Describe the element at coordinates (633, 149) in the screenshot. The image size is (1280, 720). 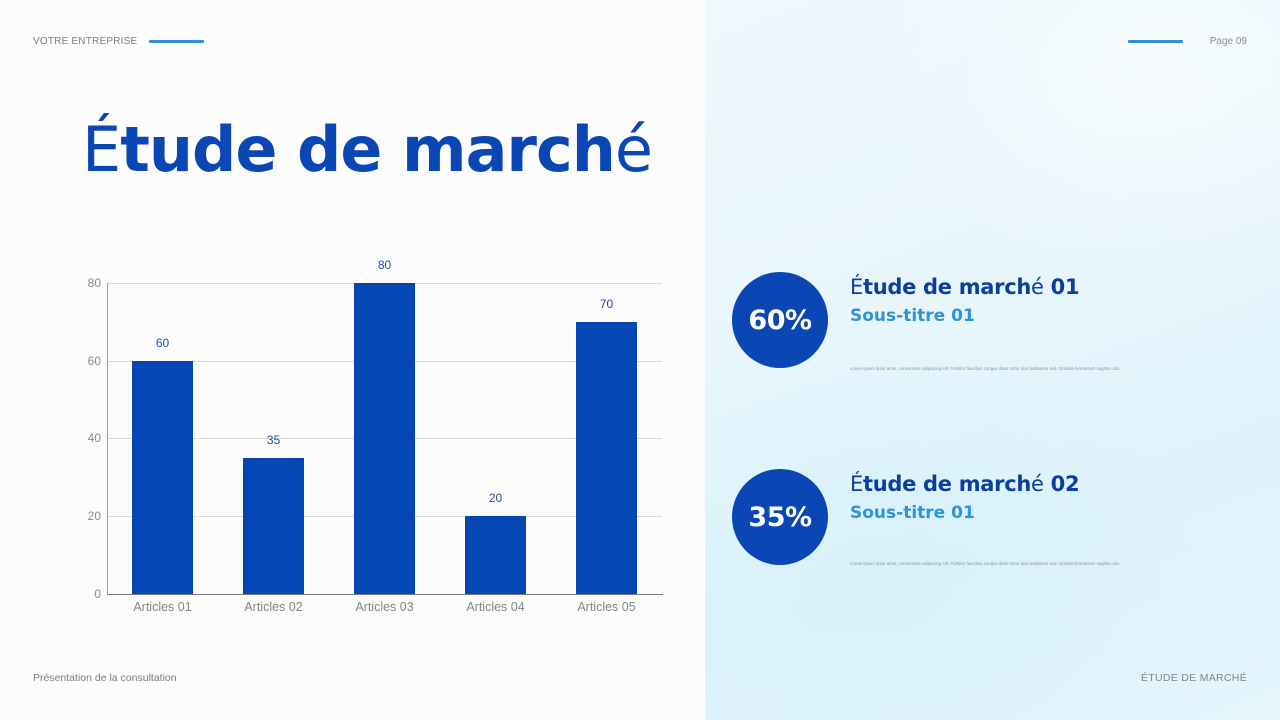
I see `title-last-letter: é` at that location.